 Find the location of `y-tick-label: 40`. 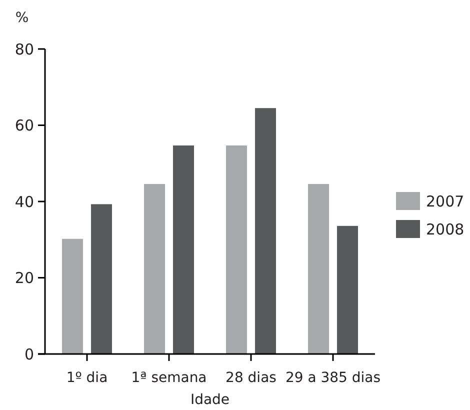

y-tick-label: 40 is located at coordinates (24, 201).